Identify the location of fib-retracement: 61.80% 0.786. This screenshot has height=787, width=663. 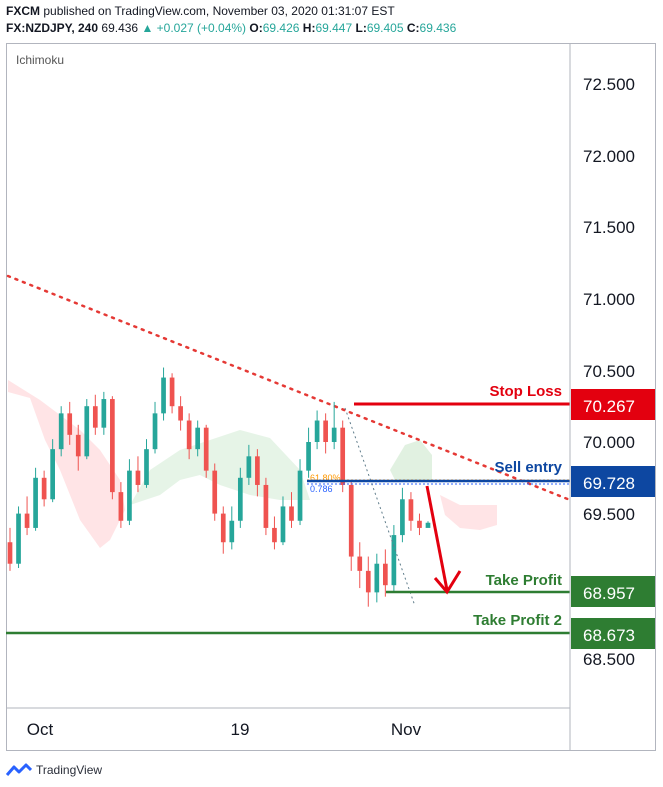
(438, 507).